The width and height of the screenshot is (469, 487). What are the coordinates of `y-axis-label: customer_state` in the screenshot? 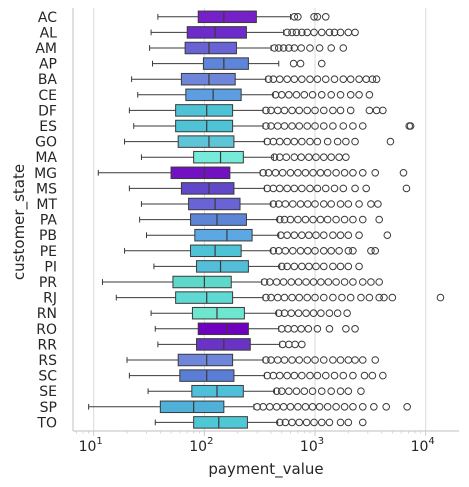 It's located at (19, 222).